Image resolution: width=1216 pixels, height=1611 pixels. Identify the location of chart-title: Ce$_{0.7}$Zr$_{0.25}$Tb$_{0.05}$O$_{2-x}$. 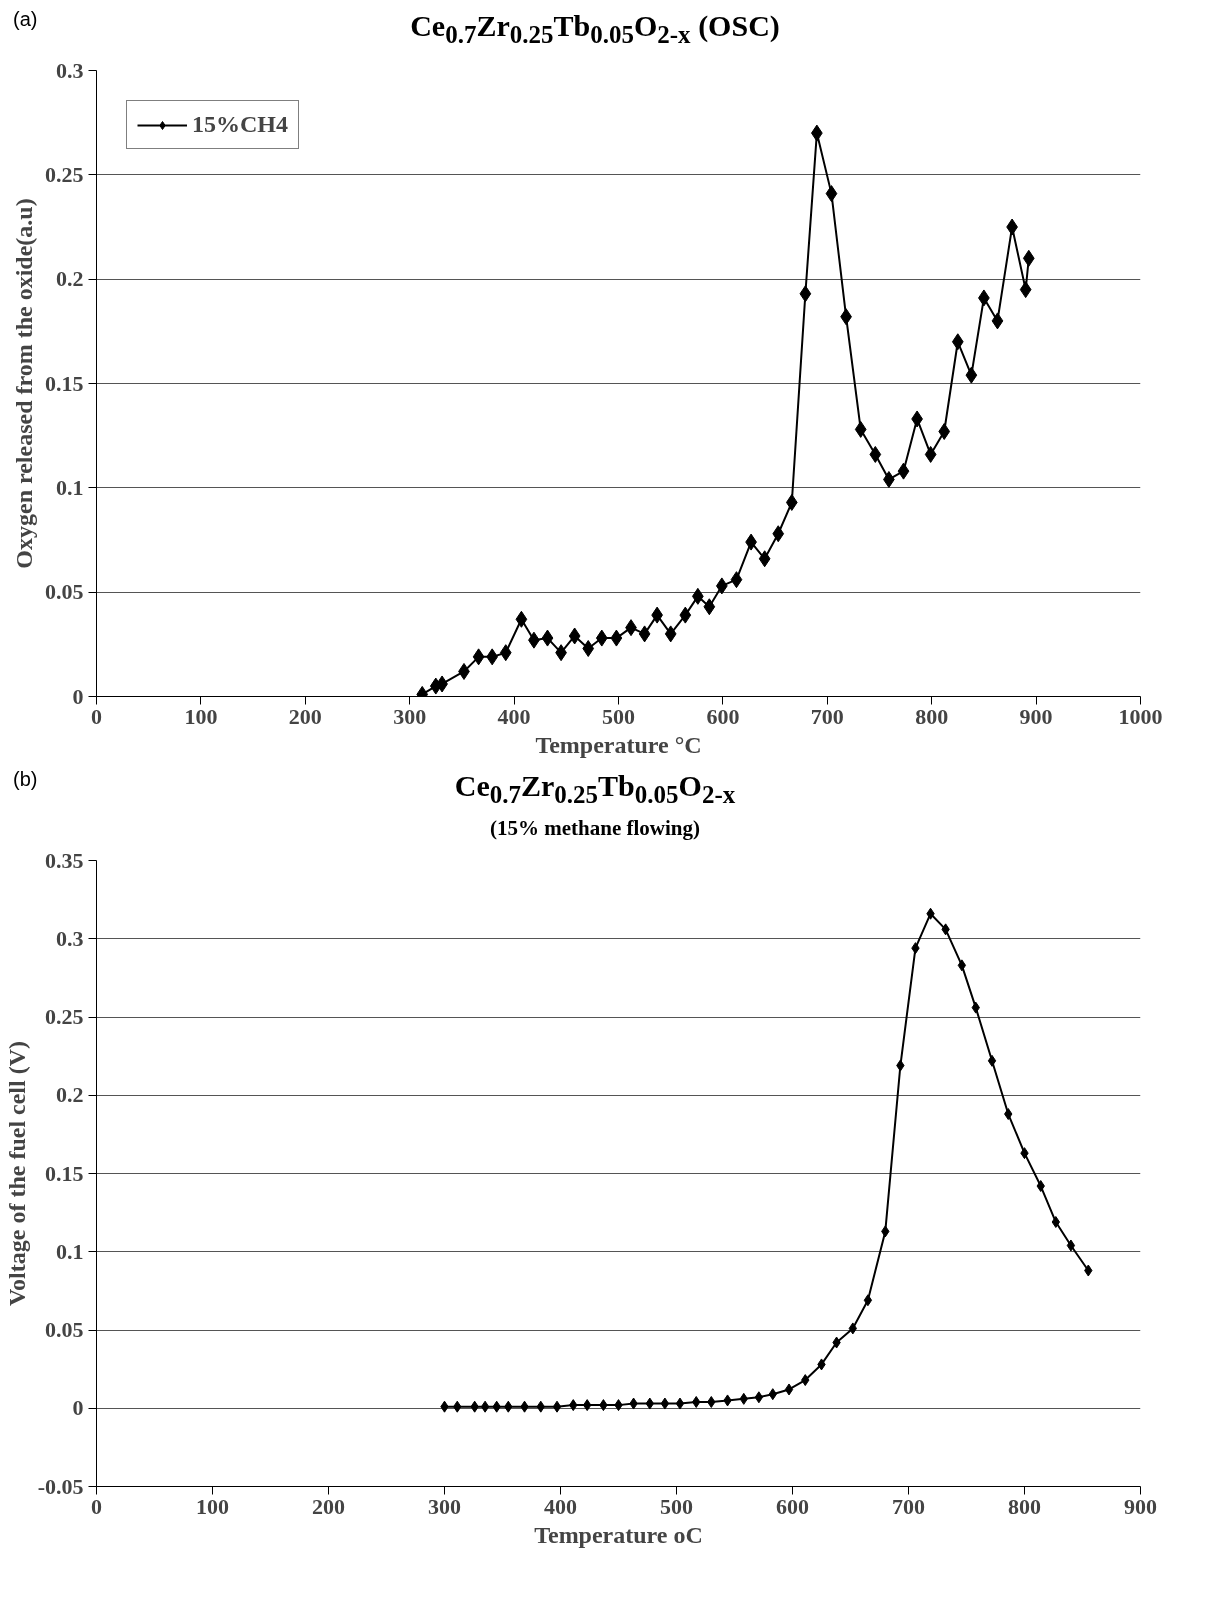
(595, 788).